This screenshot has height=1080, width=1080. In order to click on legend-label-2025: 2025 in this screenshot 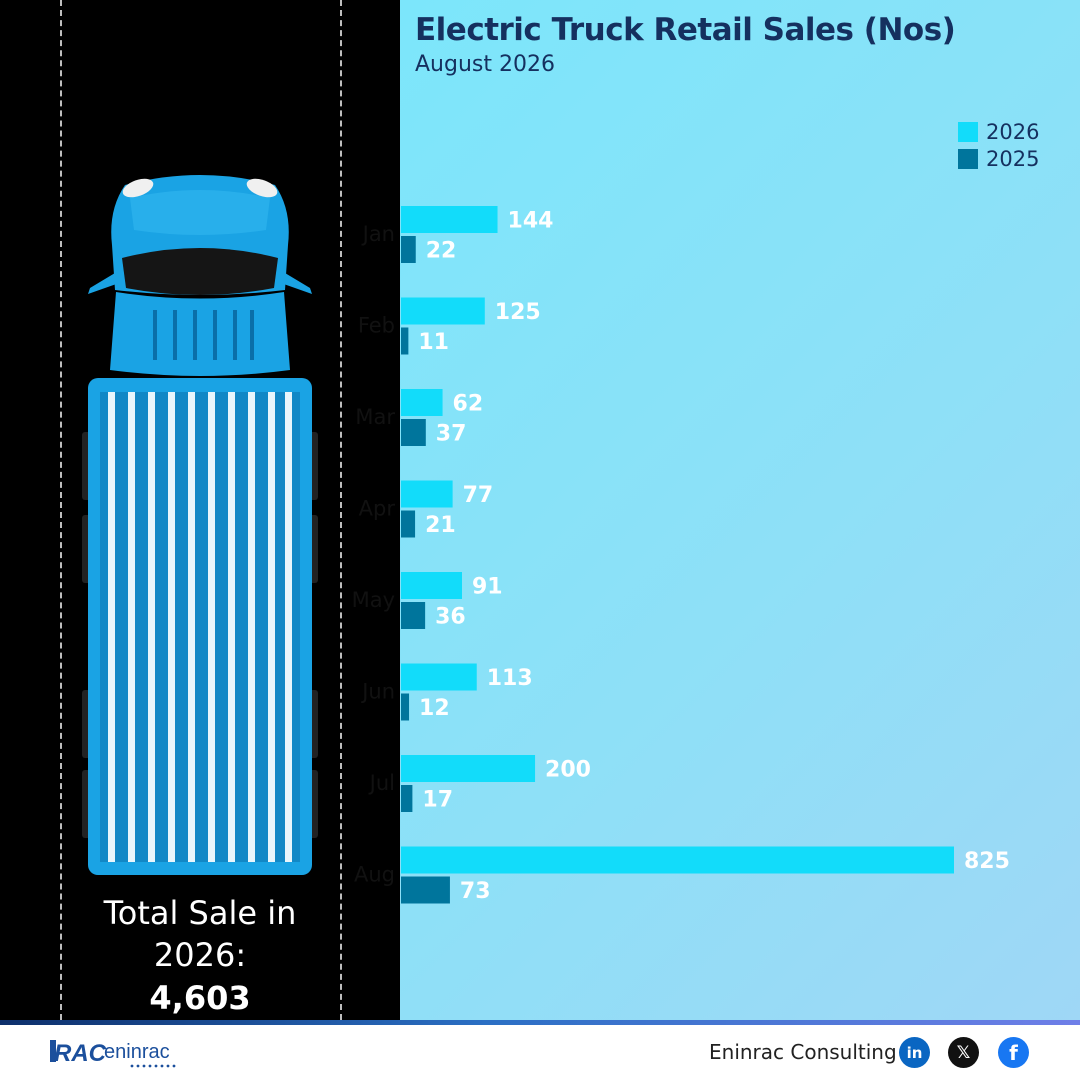, I will do `click(1013, 159)`.